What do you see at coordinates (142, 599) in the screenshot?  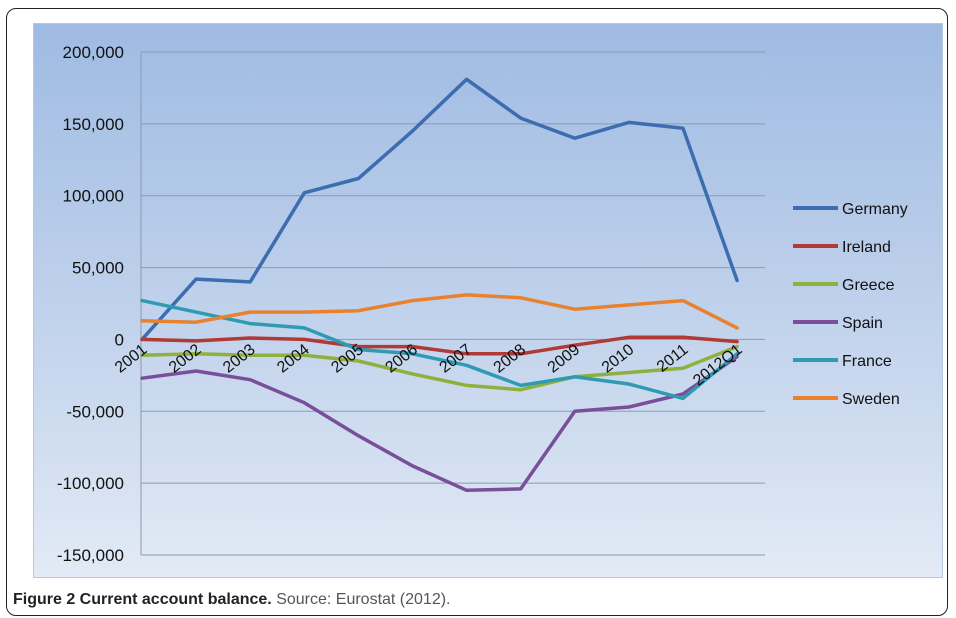 I see `caption-label: Figure 2 Current account balance.` at bounding box center [142, 599].